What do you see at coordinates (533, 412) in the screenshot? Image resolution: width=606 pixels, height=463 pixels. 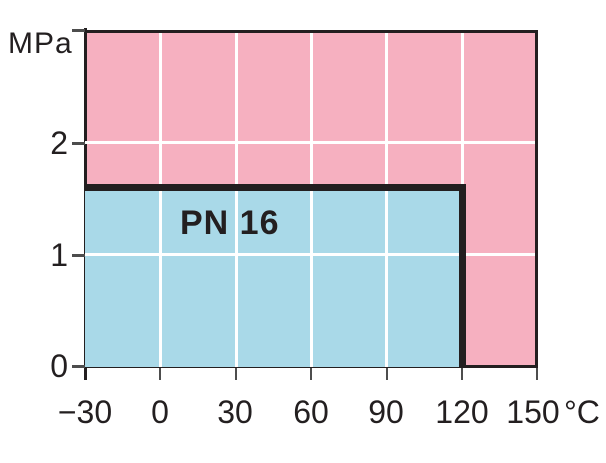 I see `x-tick-label-150: 150` at bounding box center [533, 412].